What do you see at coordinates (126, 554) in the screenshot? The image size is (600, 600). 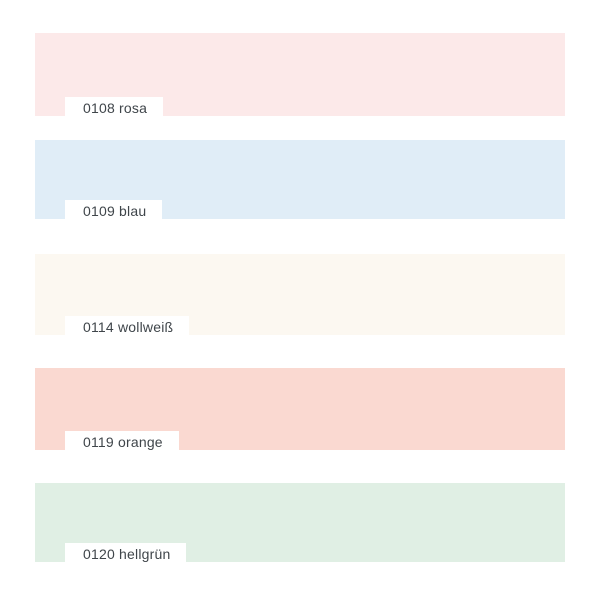 I see `color-swatch-label: 0120 hellgrün` at bounding box center [126, 554].